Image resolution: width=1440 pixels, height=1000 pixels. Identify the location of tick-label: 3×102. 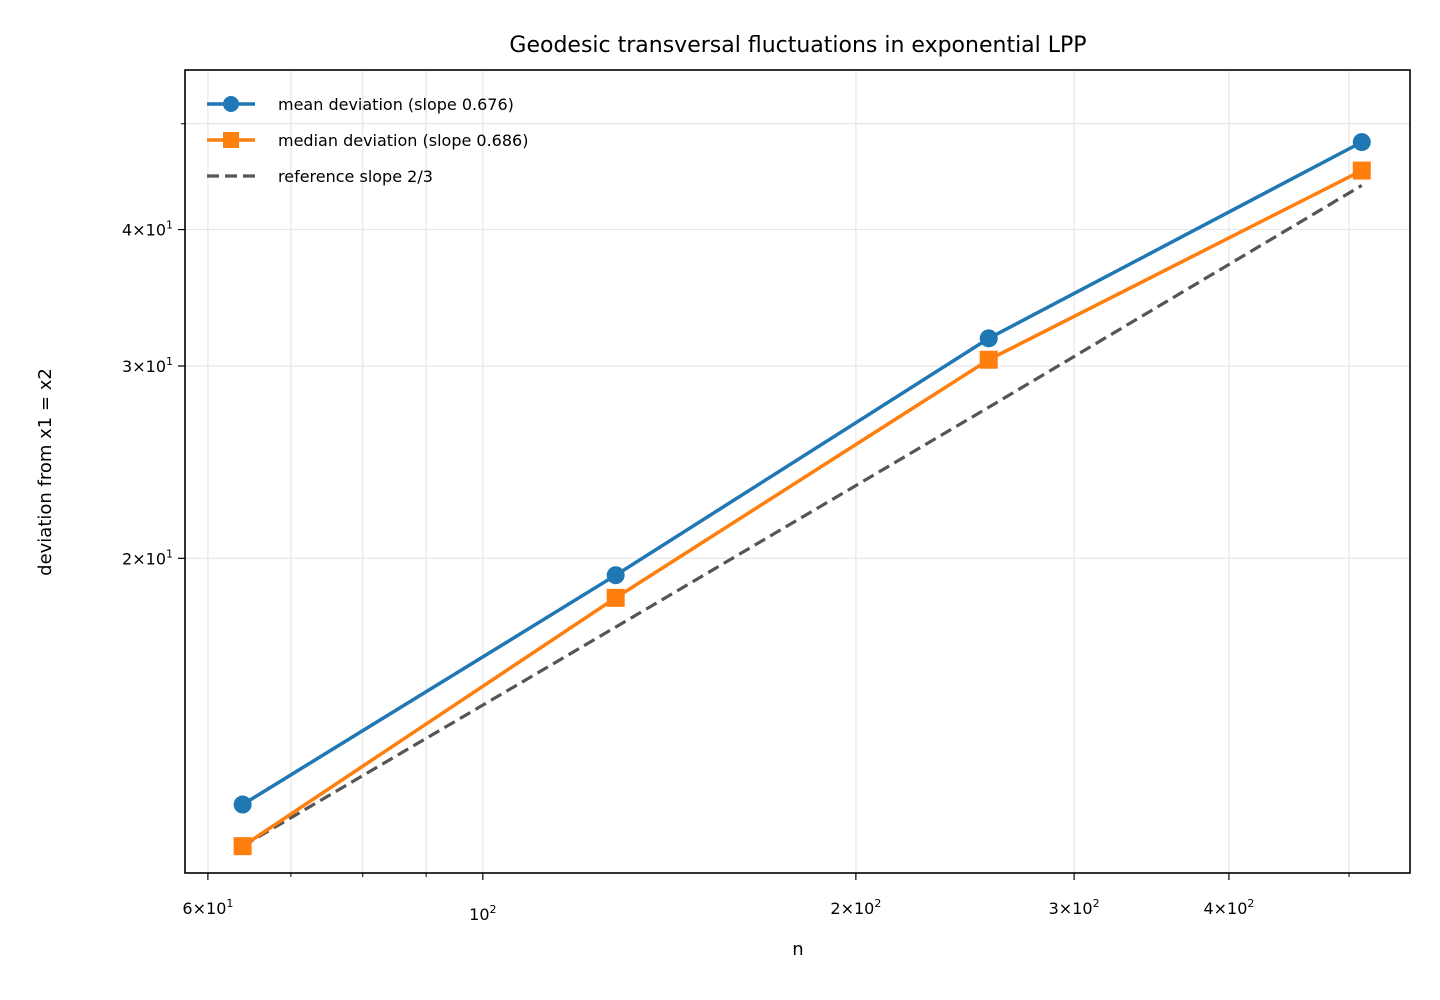
(1074, 907).